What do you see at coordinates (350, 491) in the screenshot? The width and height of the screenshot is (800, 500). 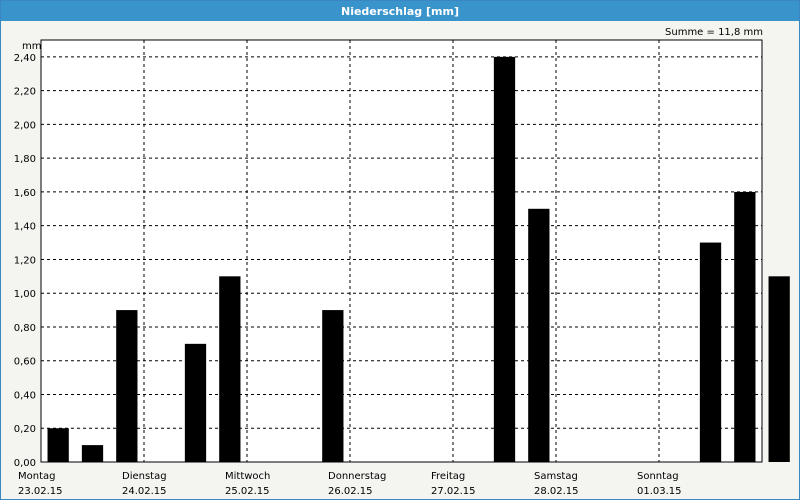 I see `day-date-label: 26.02.15` at bounding box center [350, 491].